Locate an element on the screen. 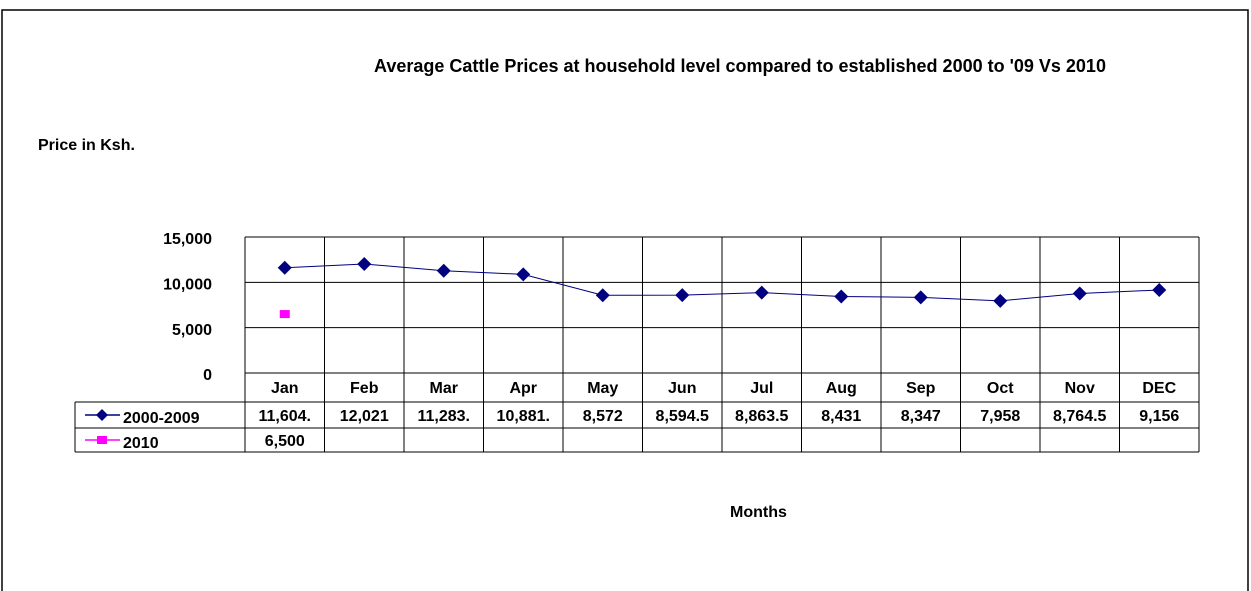  x-axis-label: Months is located at coordinates (758, 512).